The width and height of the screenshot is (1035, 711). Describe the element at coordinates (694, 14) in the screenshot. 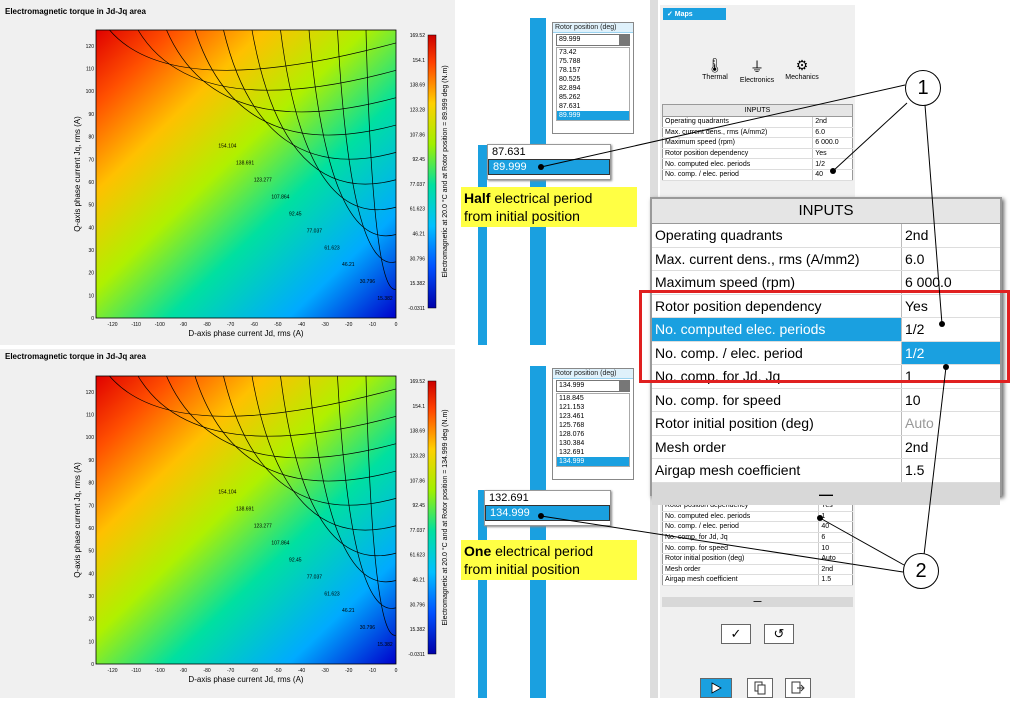

I see `maps-tab: ✓ Maps` at that location.